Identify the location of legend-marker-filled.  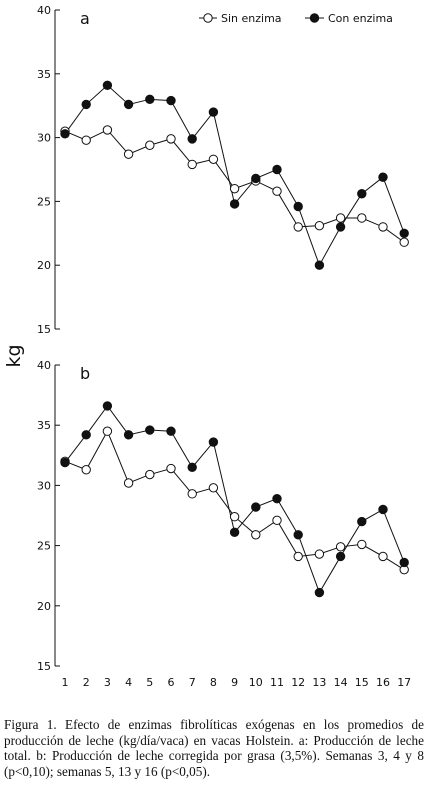
(314, 18).